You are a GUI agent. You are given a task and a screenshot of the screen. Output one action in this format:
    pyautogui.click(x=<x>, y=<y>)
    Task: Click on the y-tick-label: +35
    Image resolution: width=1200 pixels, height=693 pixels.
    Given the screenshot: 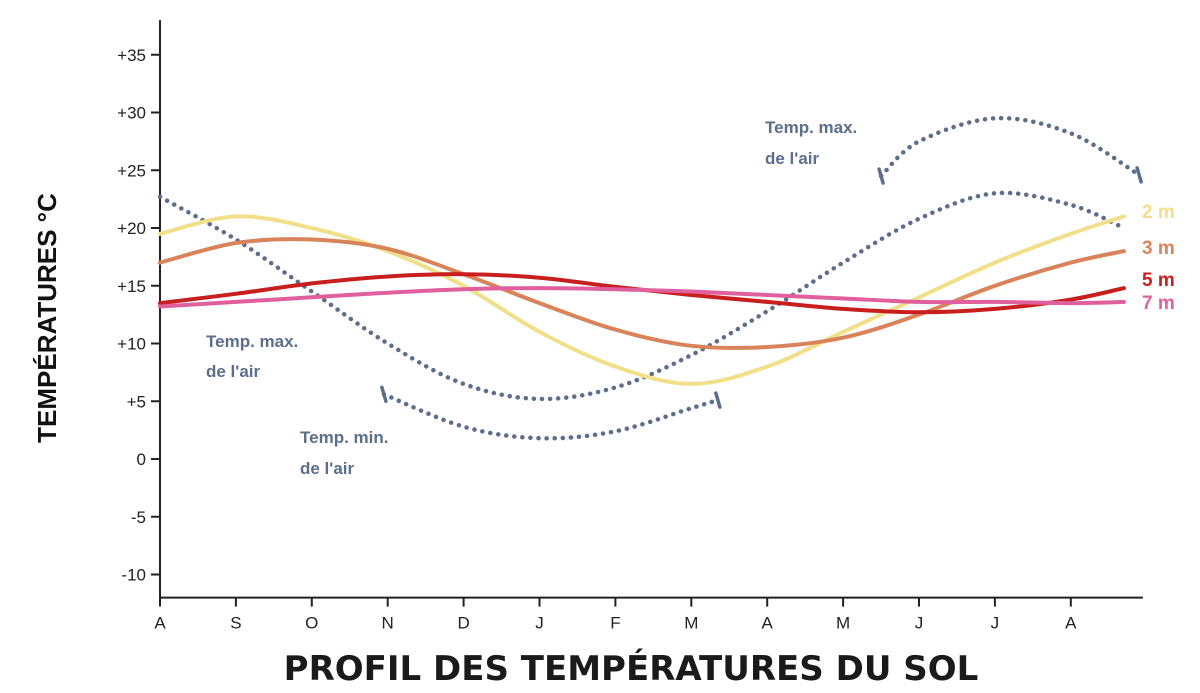 What is the action you would take?
    pyautogui.click(x=131, y=55)
    